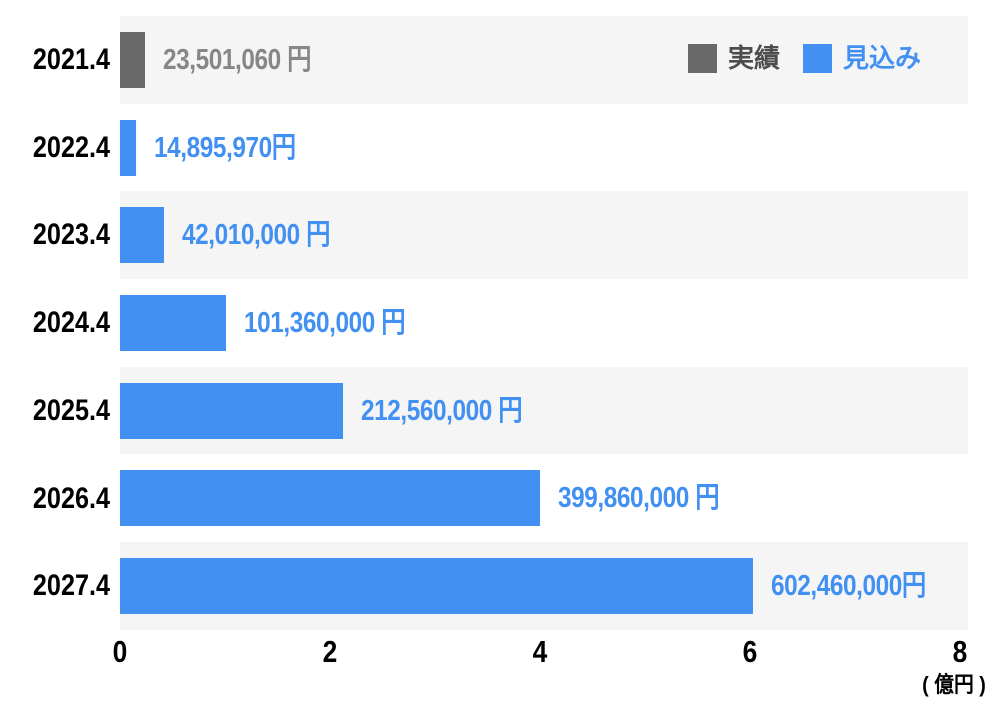  What do you see at coordinates (224, 147) in the screenshot?
I see `value-label: 14,895,970円` at bounding box center [224, 147].